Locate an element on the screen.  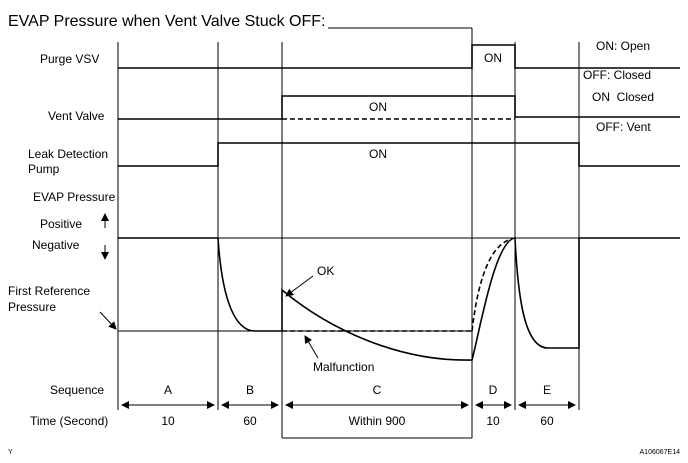
footer-right: A106067E14 is located at coordinates (660, 452).